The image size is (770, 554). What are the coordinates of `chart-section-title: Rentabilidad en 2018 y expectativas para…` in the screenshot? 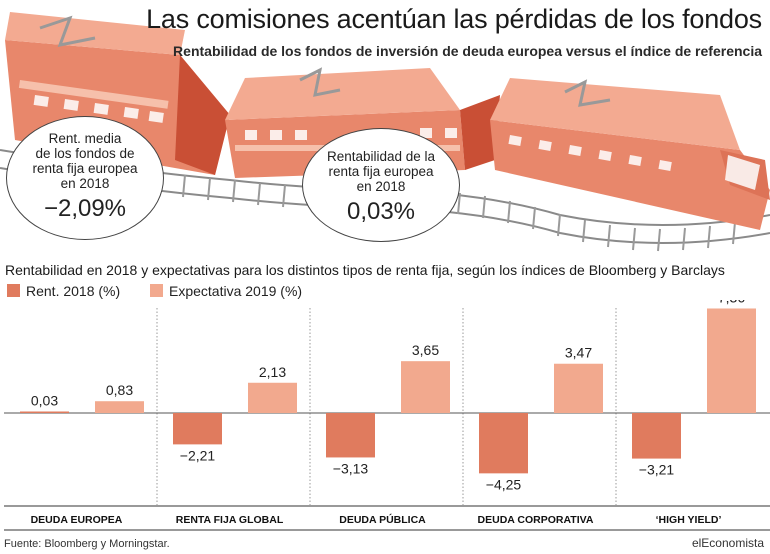 It's located at (365, 270).